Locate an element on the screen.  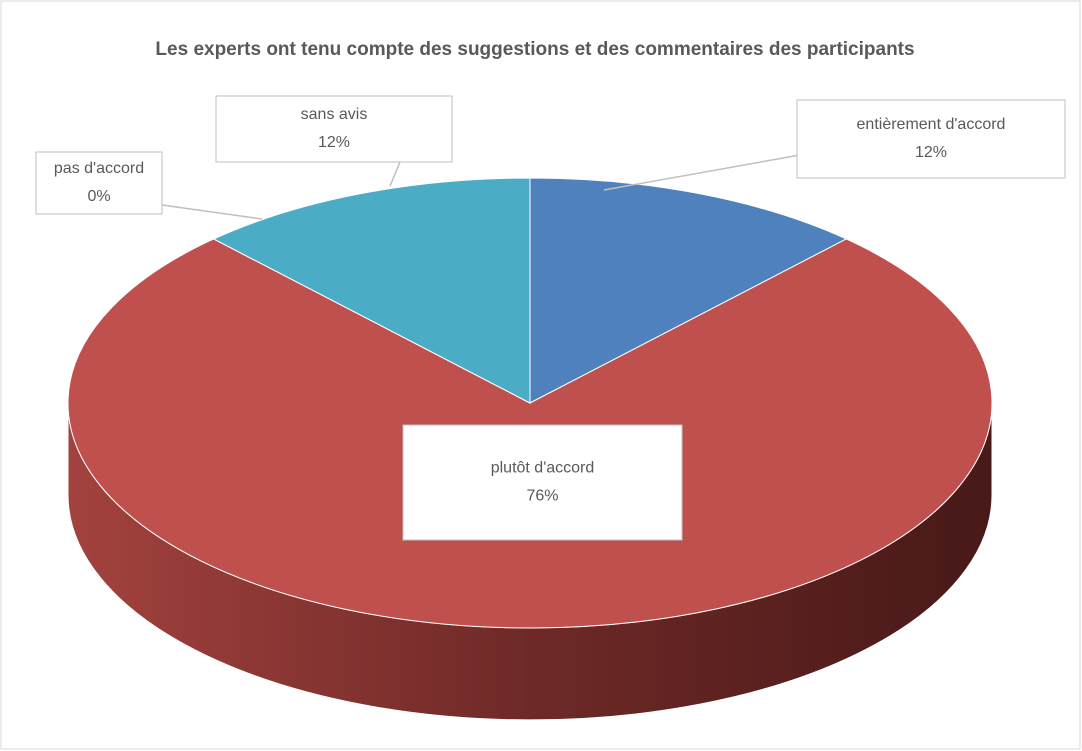
data-label-category: entièrement d'accord is located at coordinates (931, 124).